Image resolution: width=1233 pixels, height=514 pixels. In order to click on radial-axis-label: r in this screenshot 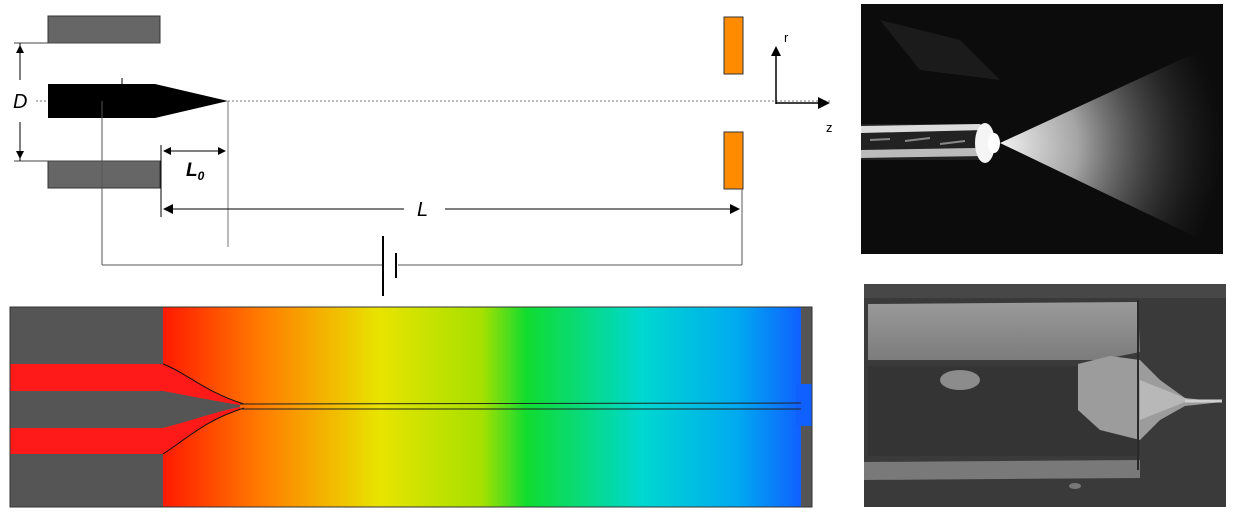, I will do `click(786, 37)`.